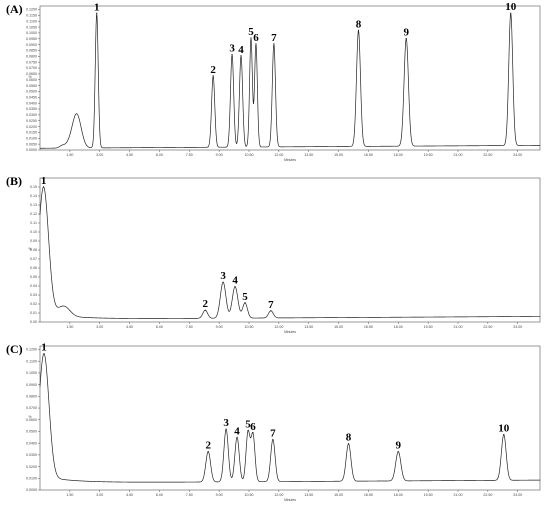 Image resolution: width=550 pixels, height=510 pixels. I want to click on y-tick-label: 0.0850, so click(31, 51).